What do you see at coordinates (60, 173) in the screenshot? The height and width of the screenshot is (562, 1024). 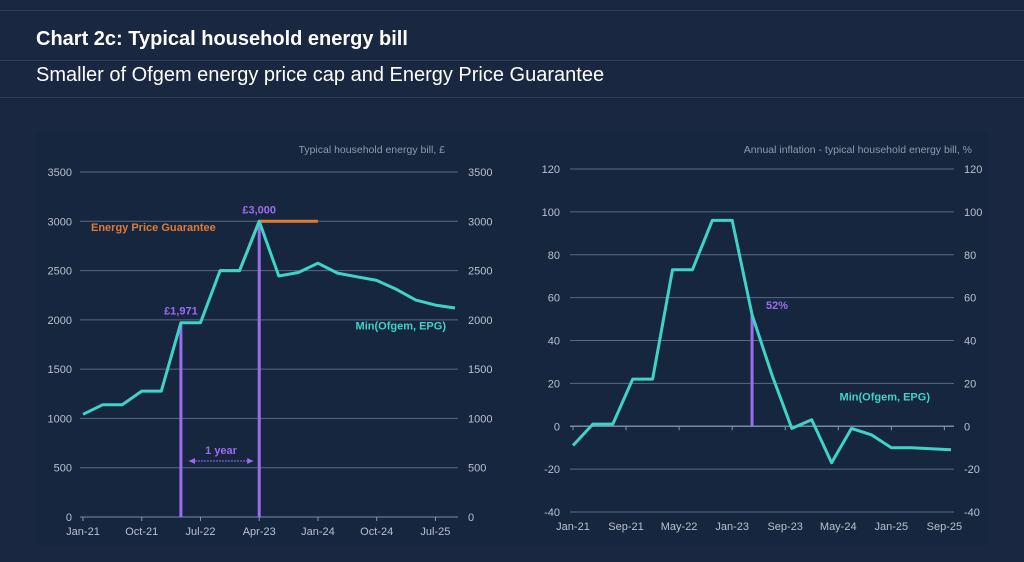 I see `chart1-y-tick-left: 3500` at bounding box center [60, 173].